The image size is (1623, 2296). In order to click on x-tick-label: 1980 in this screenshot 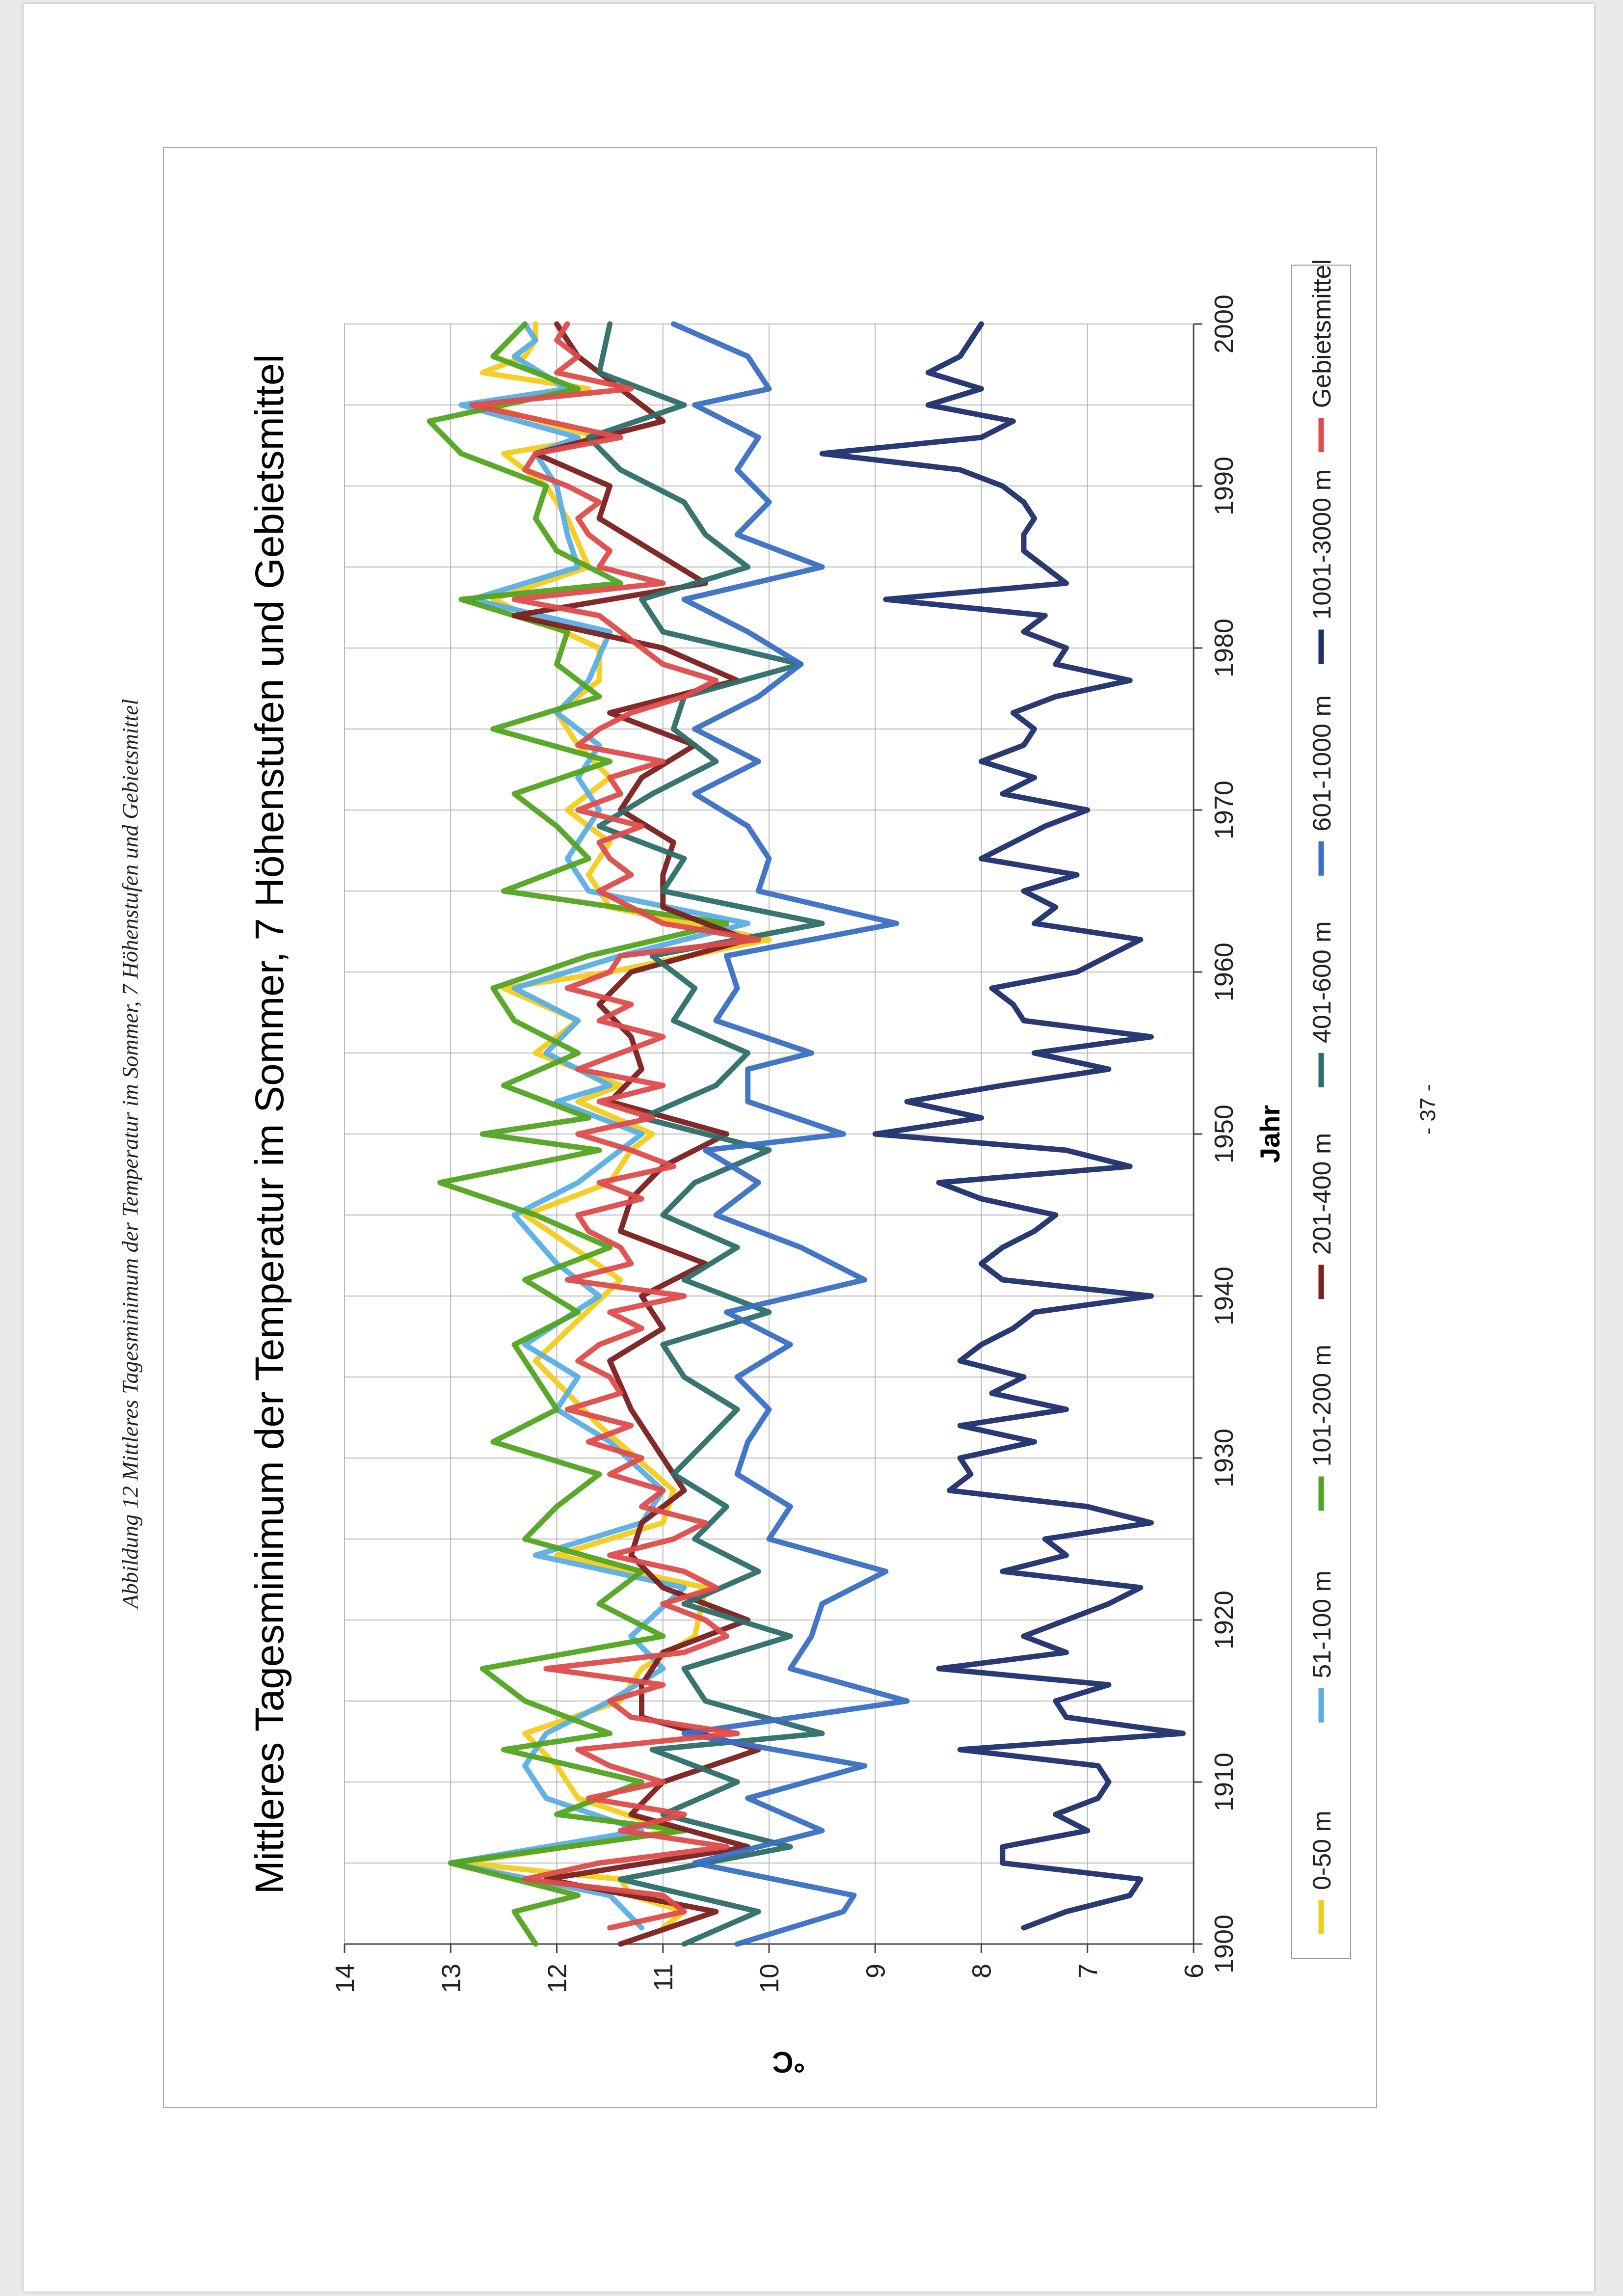, I will do `click(1224, 648)`.